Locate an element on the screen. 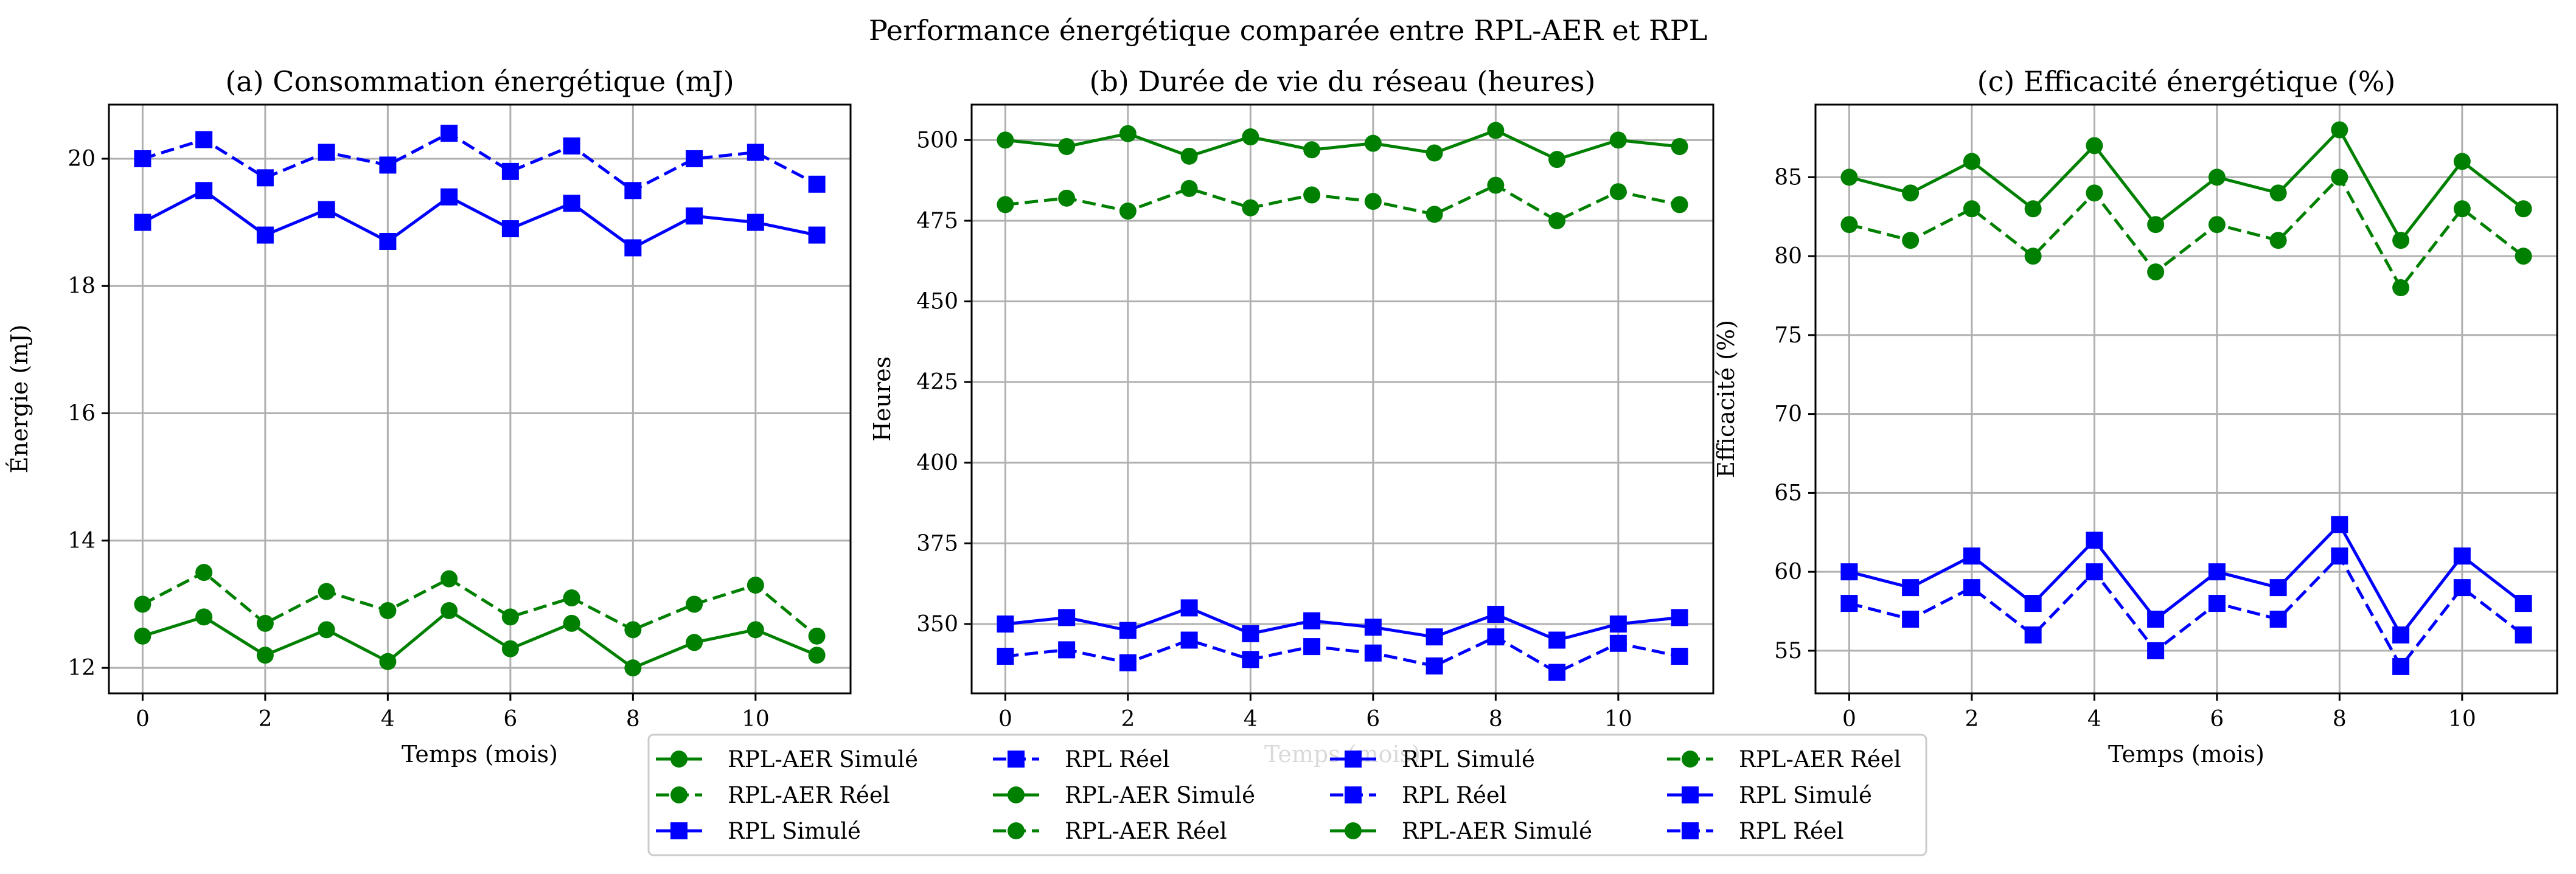 This screenshot has width=2576, height=874. legend-label: RPL Simulé is located at coordinates (1805, 795).